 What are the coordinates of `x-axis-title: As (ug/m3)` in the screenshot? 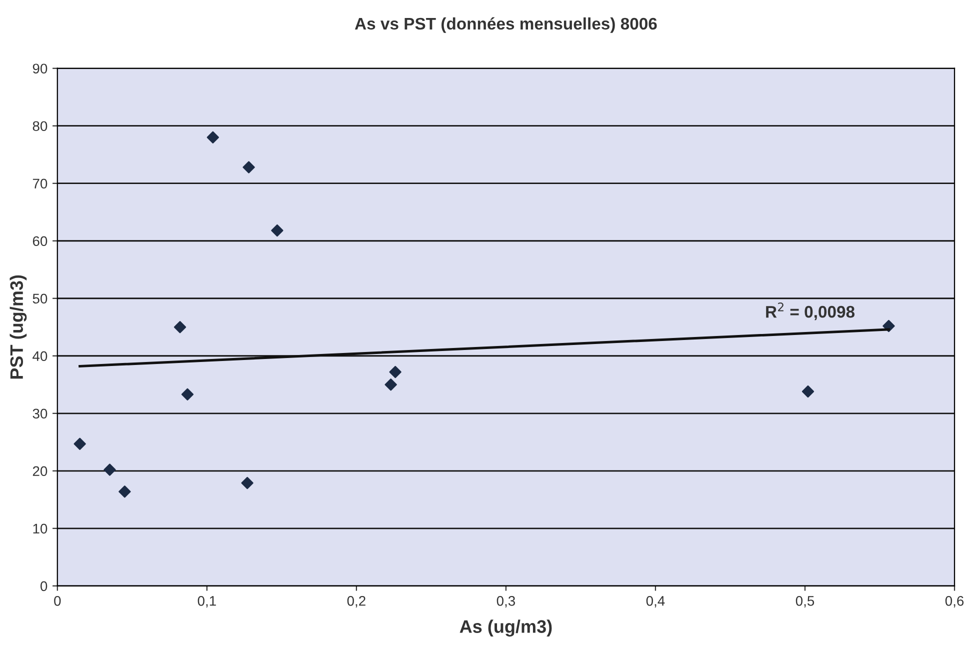 It's located at (506, 628).